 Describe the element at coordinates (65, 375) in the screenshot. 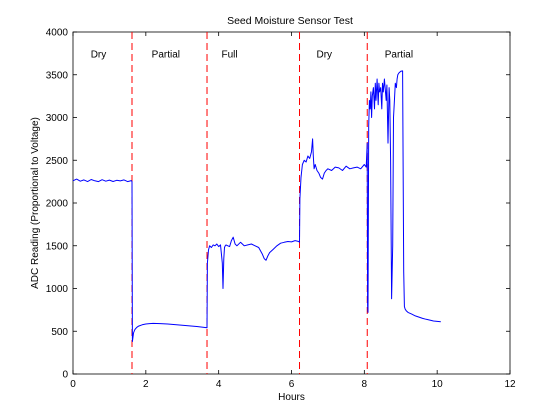

I see `y-tick-label: 0` at that location.